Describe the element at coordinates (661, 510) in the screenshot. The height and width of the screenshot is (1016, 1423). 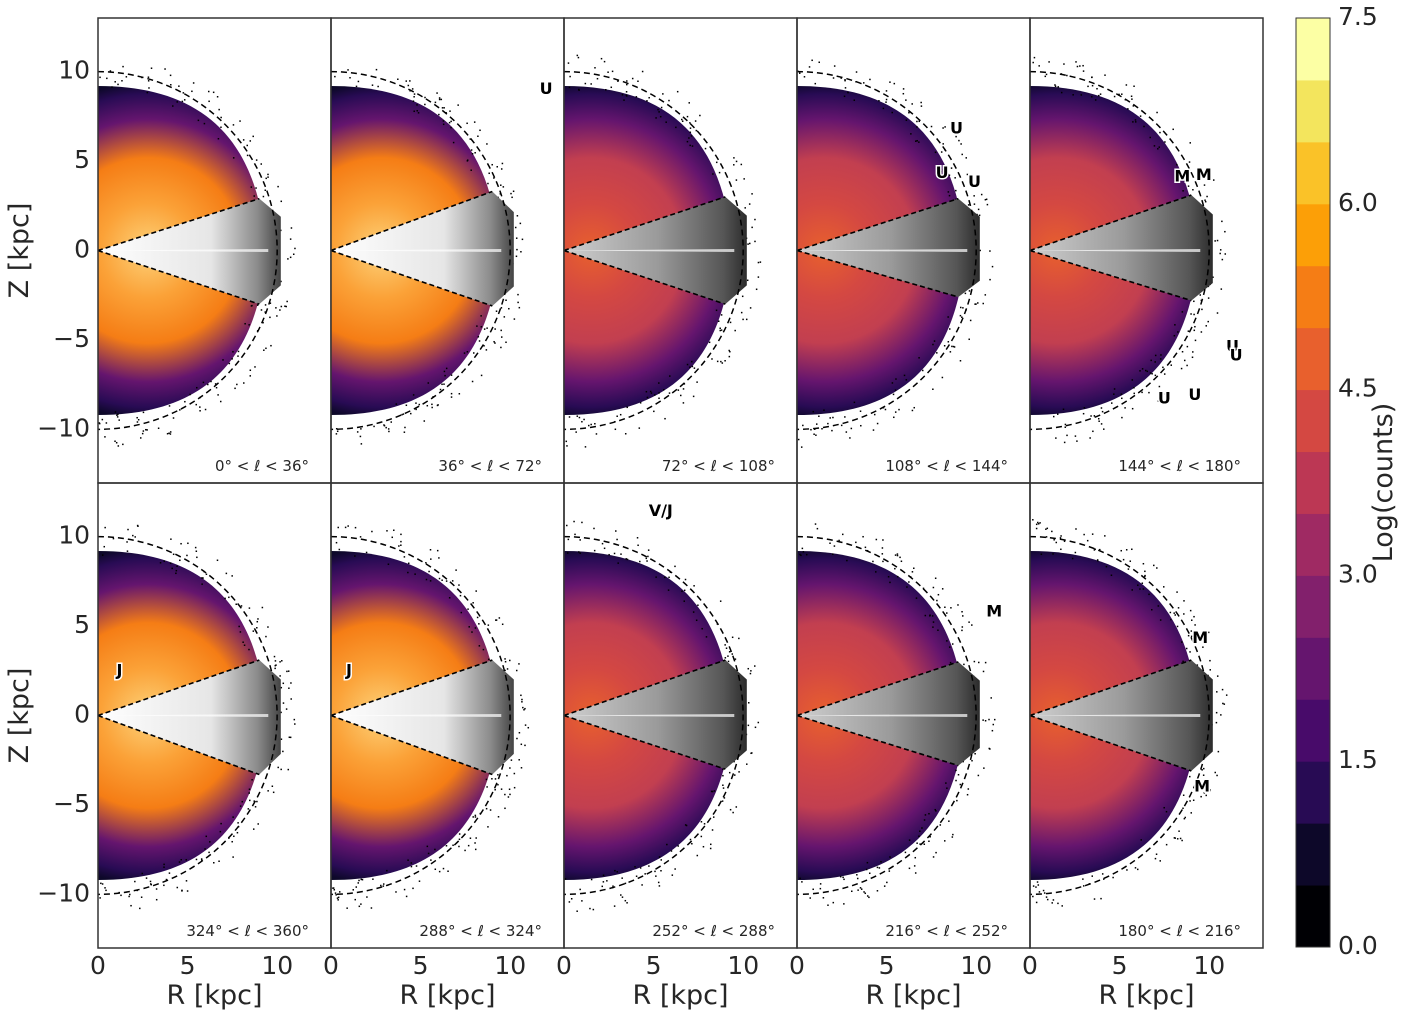
I see `marker-v-j: V/J` at that location.